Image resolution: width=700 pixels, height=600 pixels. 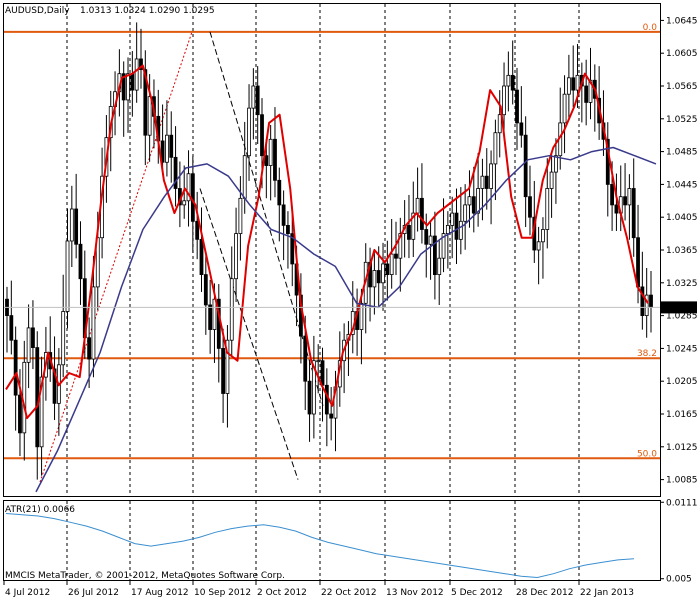 What do you see at coordinates (320, 546) in the screenshot?
I see `atr-series-line` at bounding box center [320, 546].